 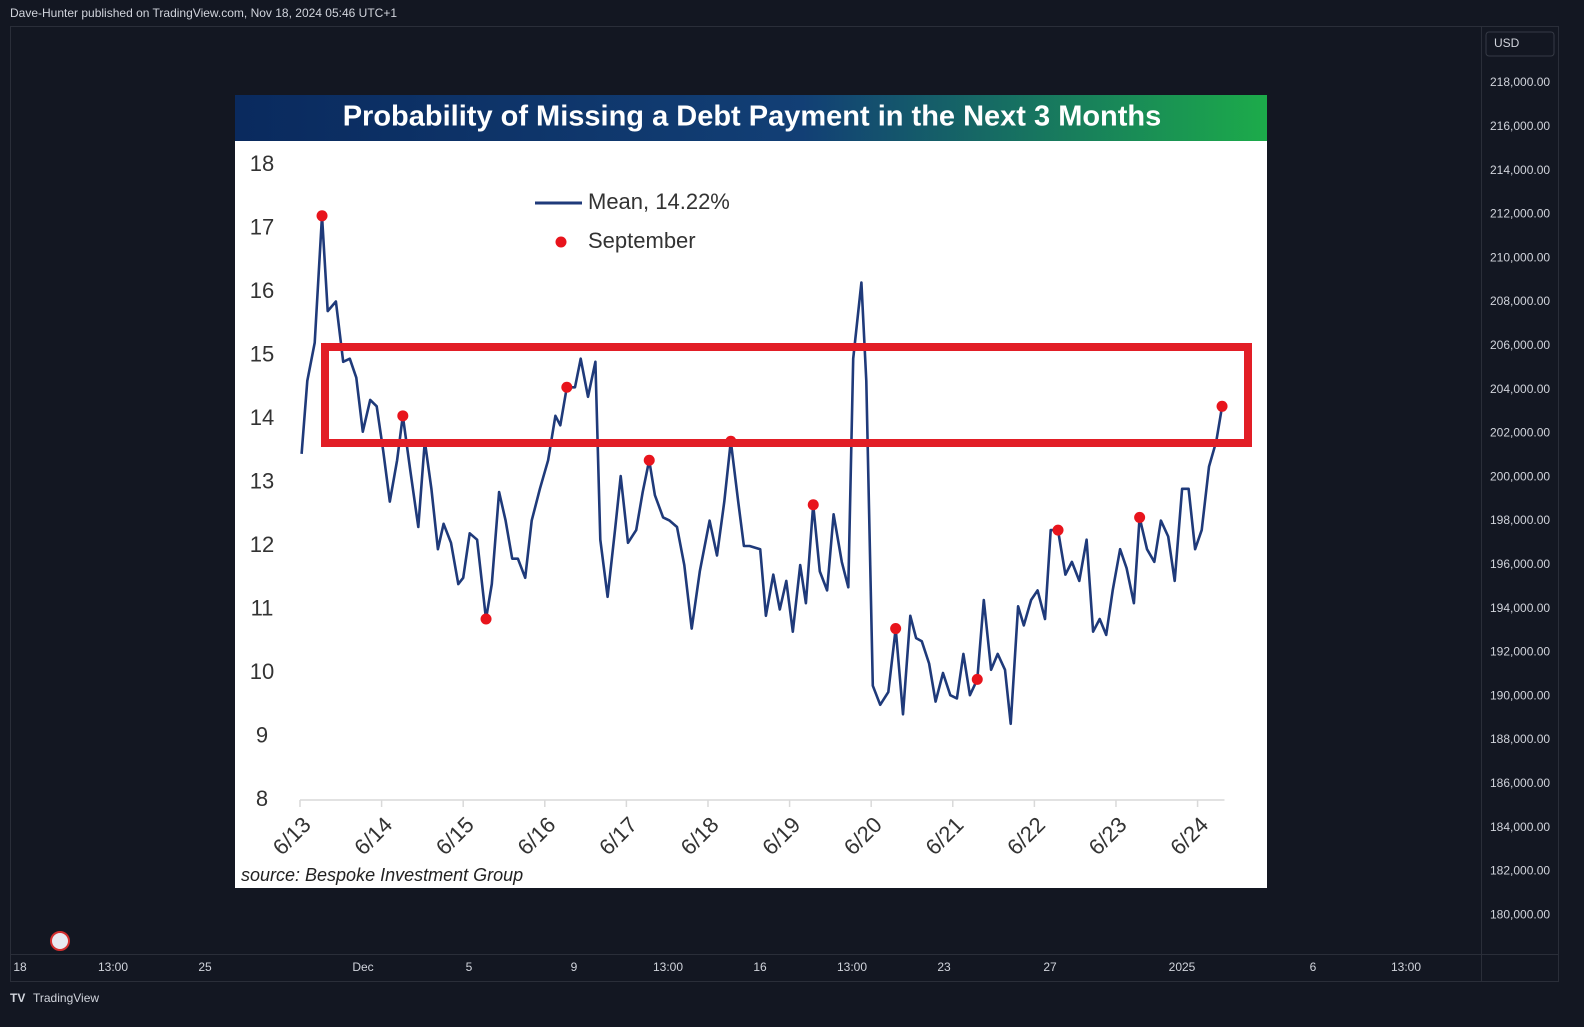 I want to click on time-label: 2025, so click(x=1182, y=967).